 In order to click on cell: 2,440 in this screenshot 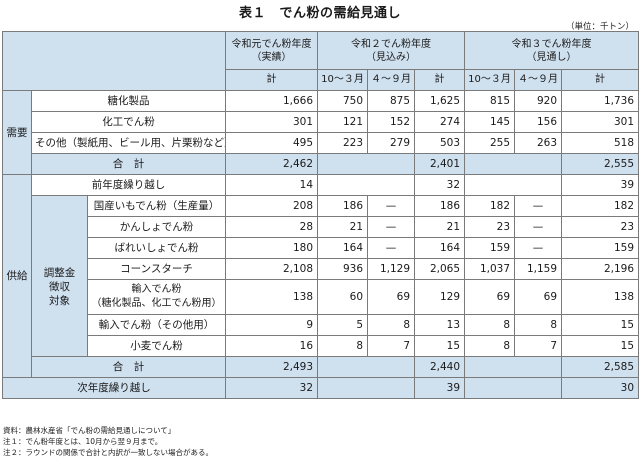, I will do `click(440, 367)`.